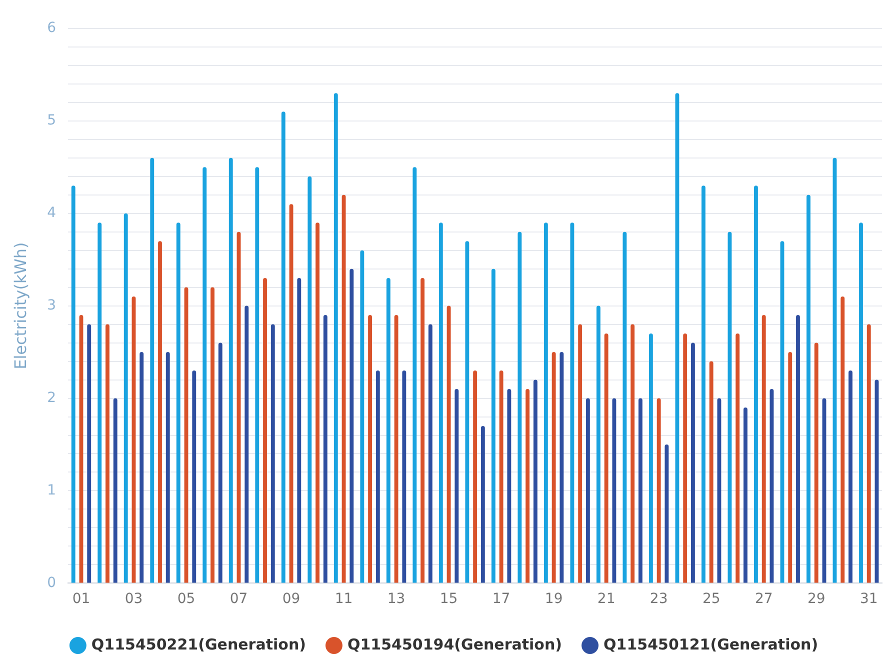 This screenshot has width=890, height=671. I want to click on y-tick-label: 5, so click(51, 120).